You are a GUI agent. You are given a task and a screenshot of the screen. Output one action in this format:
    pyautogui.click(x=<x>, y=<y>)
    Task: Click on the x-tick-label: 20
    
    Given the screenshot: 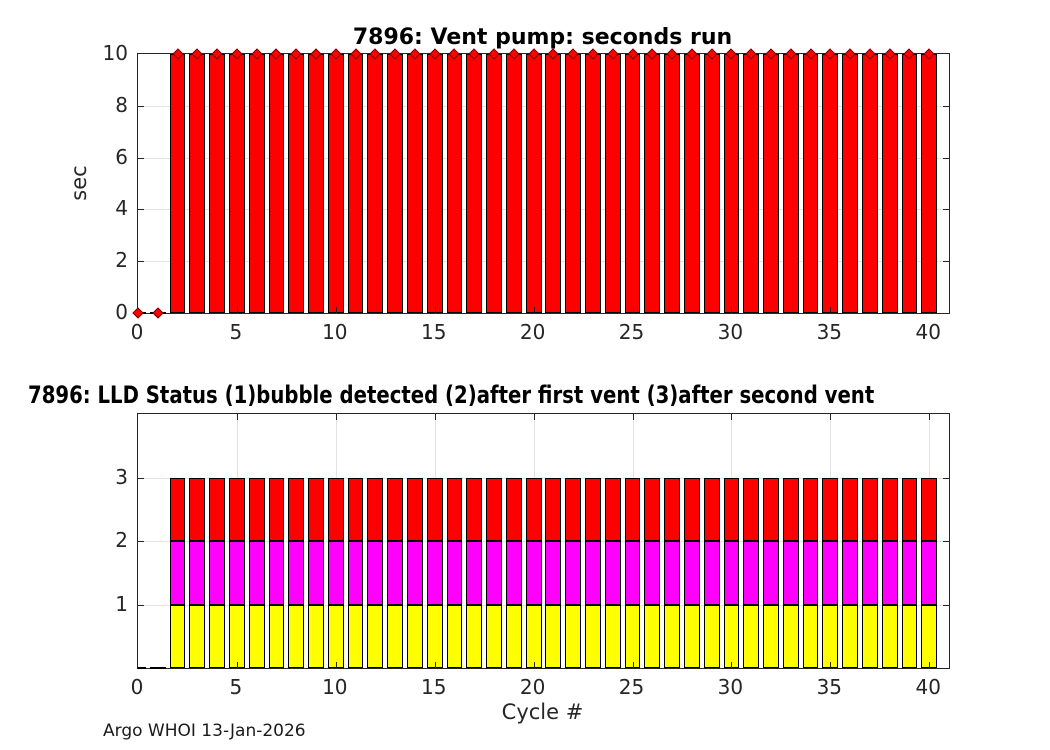 What is the action you would take?
    pyautogui.click(x=532, y=332)
    